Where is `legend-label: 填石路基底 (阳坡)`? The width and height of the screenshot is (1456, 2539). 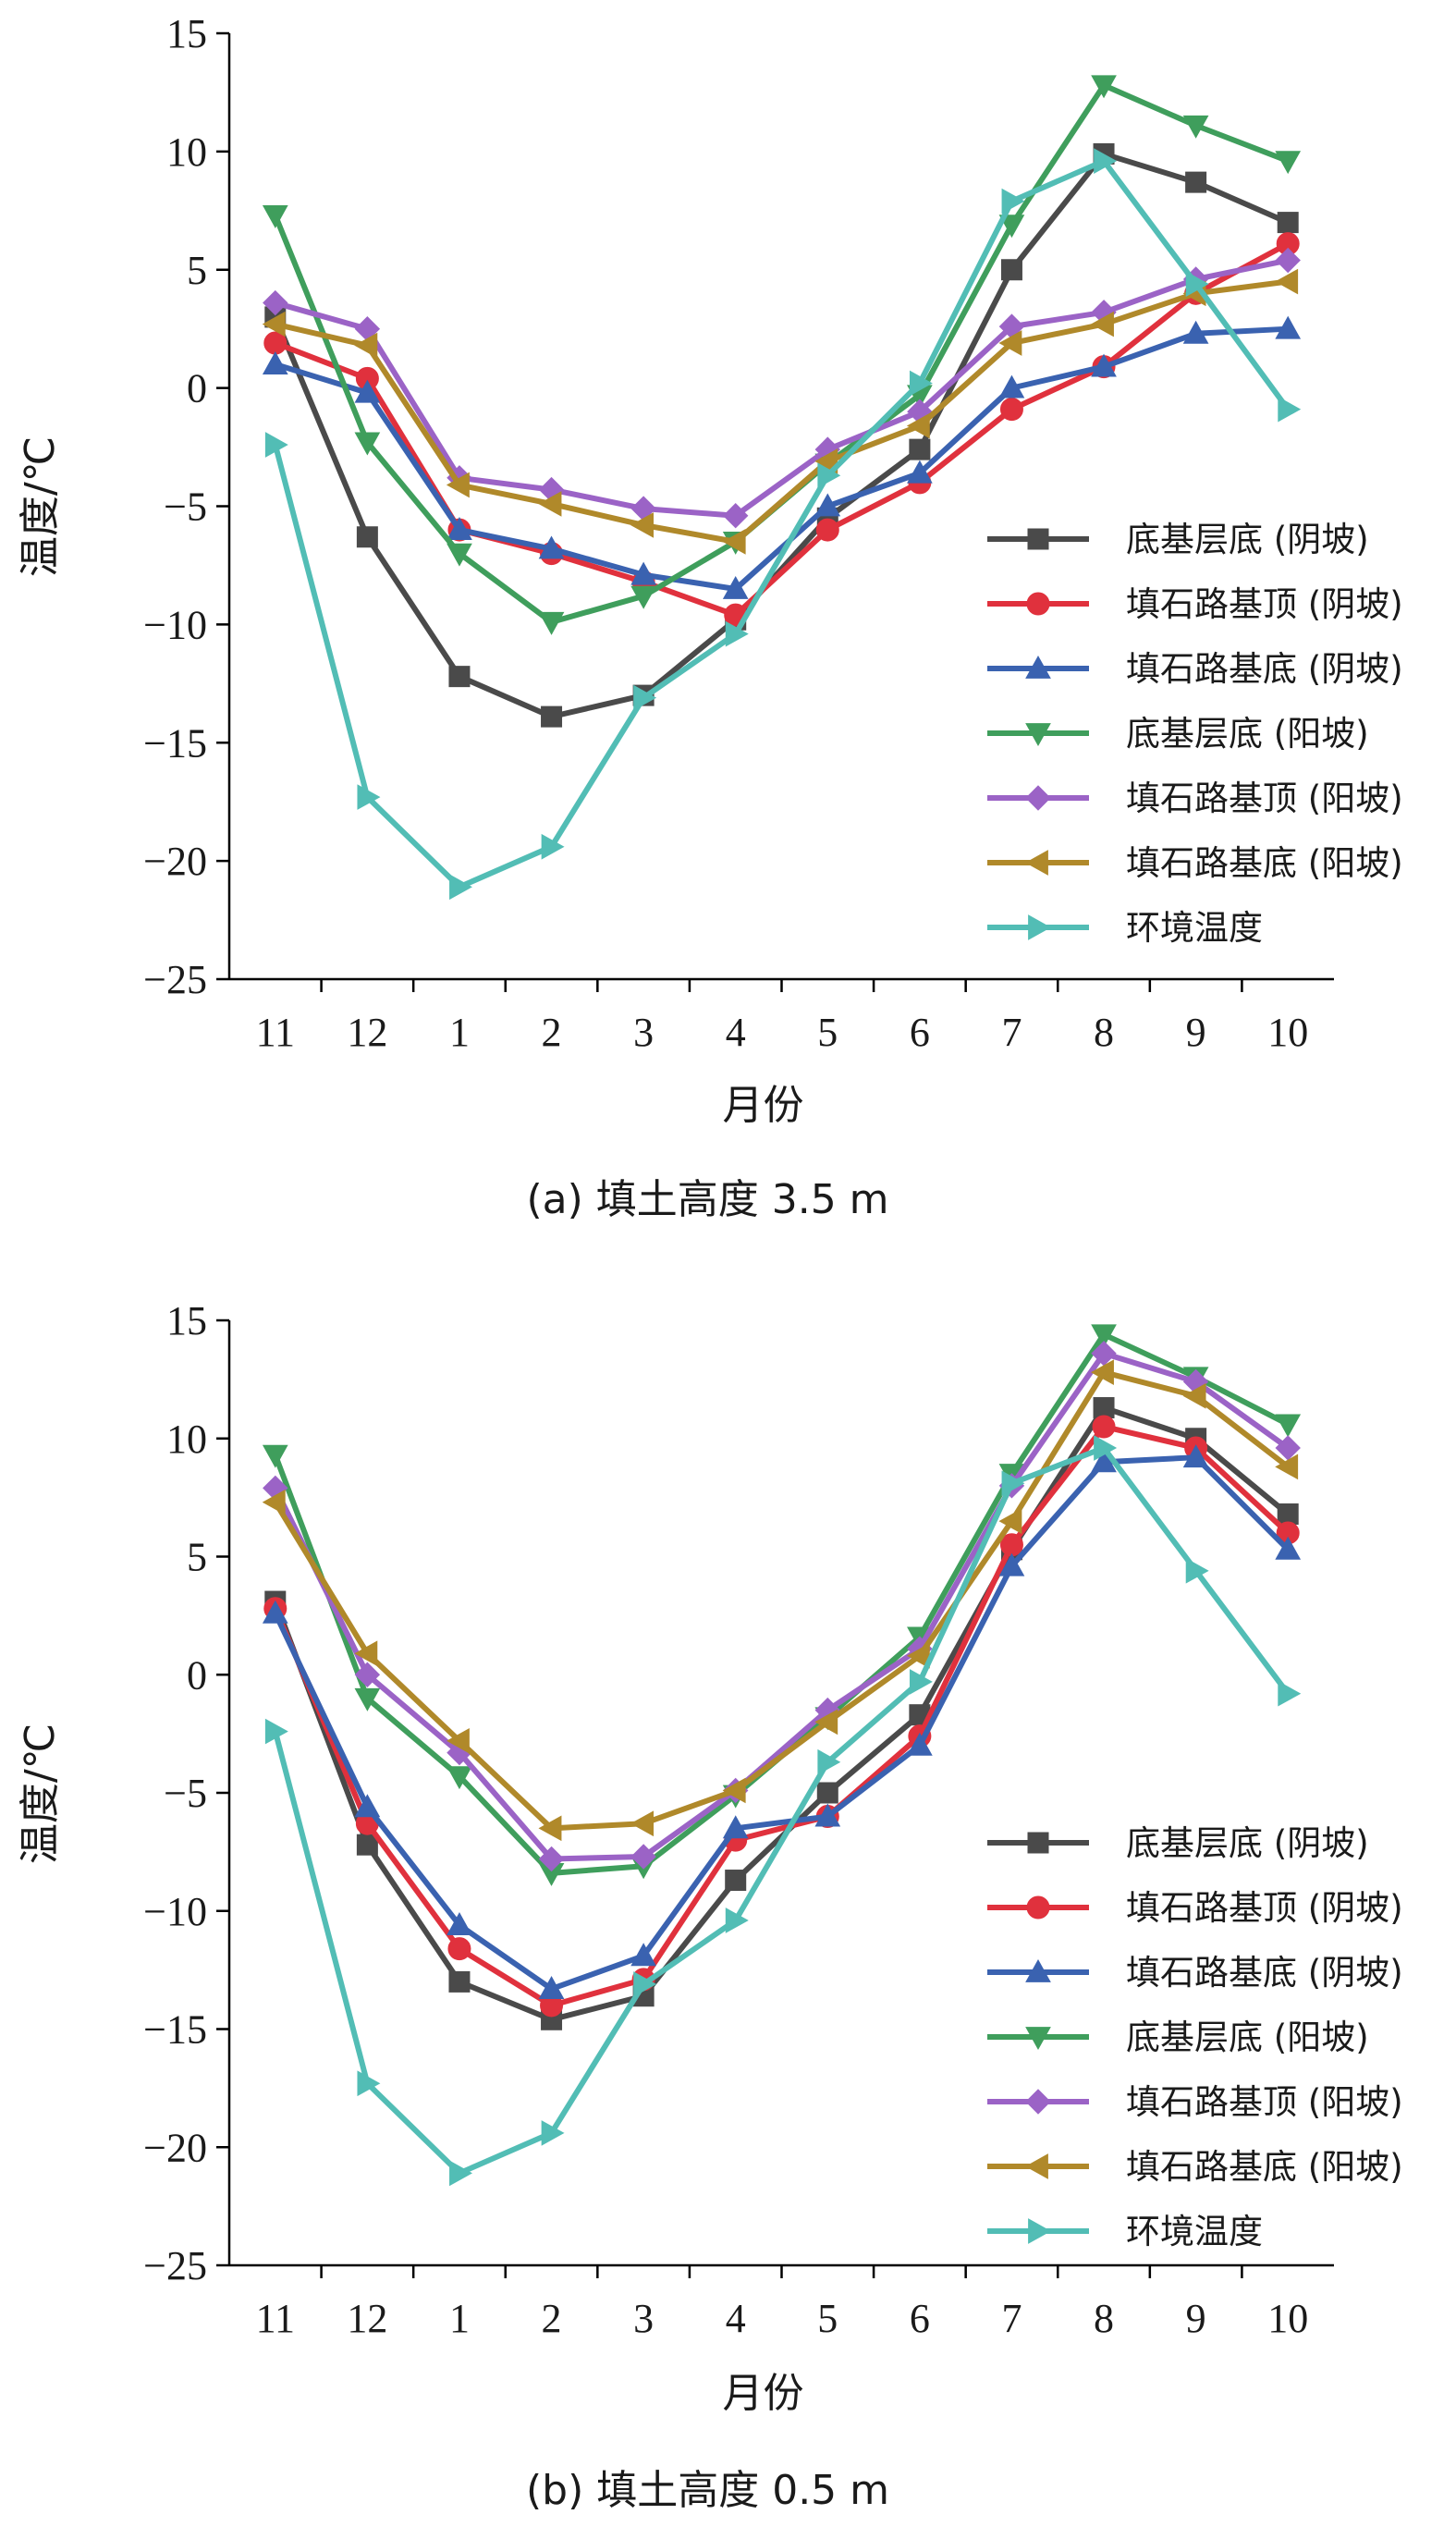 legend-label: 填石路基底 (阳坡) is located at coordinates (1264, 863).